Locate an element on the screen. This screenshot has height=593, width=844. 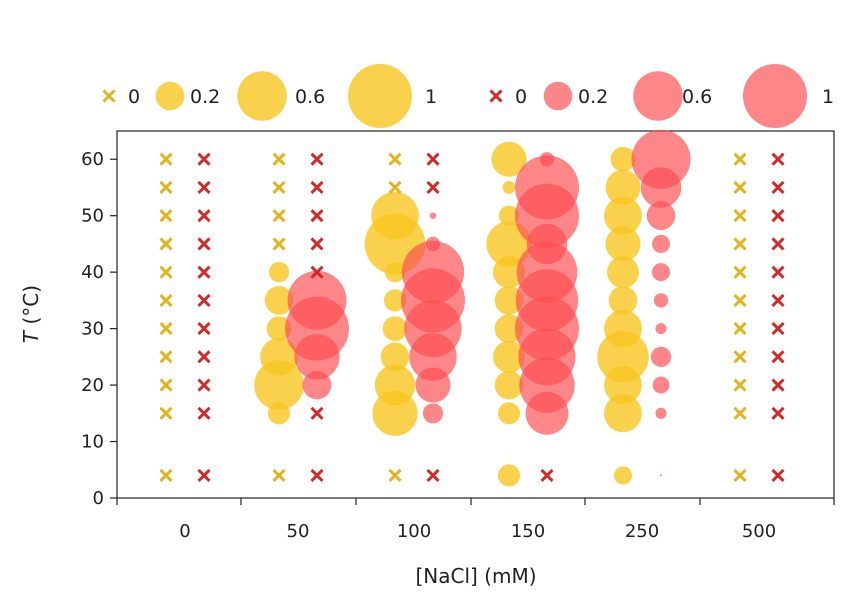
yellow-point-50mM-60C-cross-stroke-b is located at coordinates (279, 159).